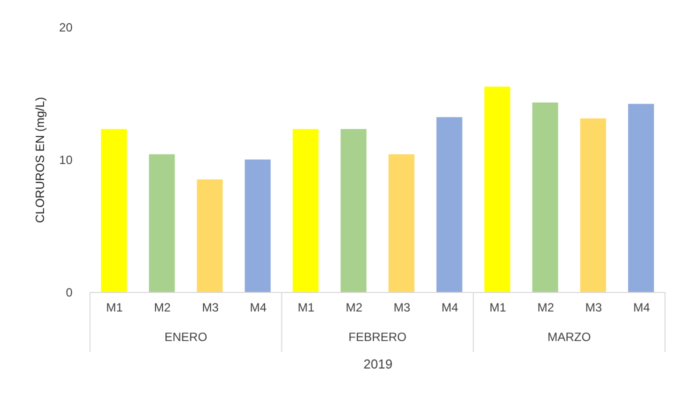 The image size is (679, 401). What do you see at coordinates (66, 160) in the screenshot?
I see `y-tick-label: 10` at bounding box center [66, 160].